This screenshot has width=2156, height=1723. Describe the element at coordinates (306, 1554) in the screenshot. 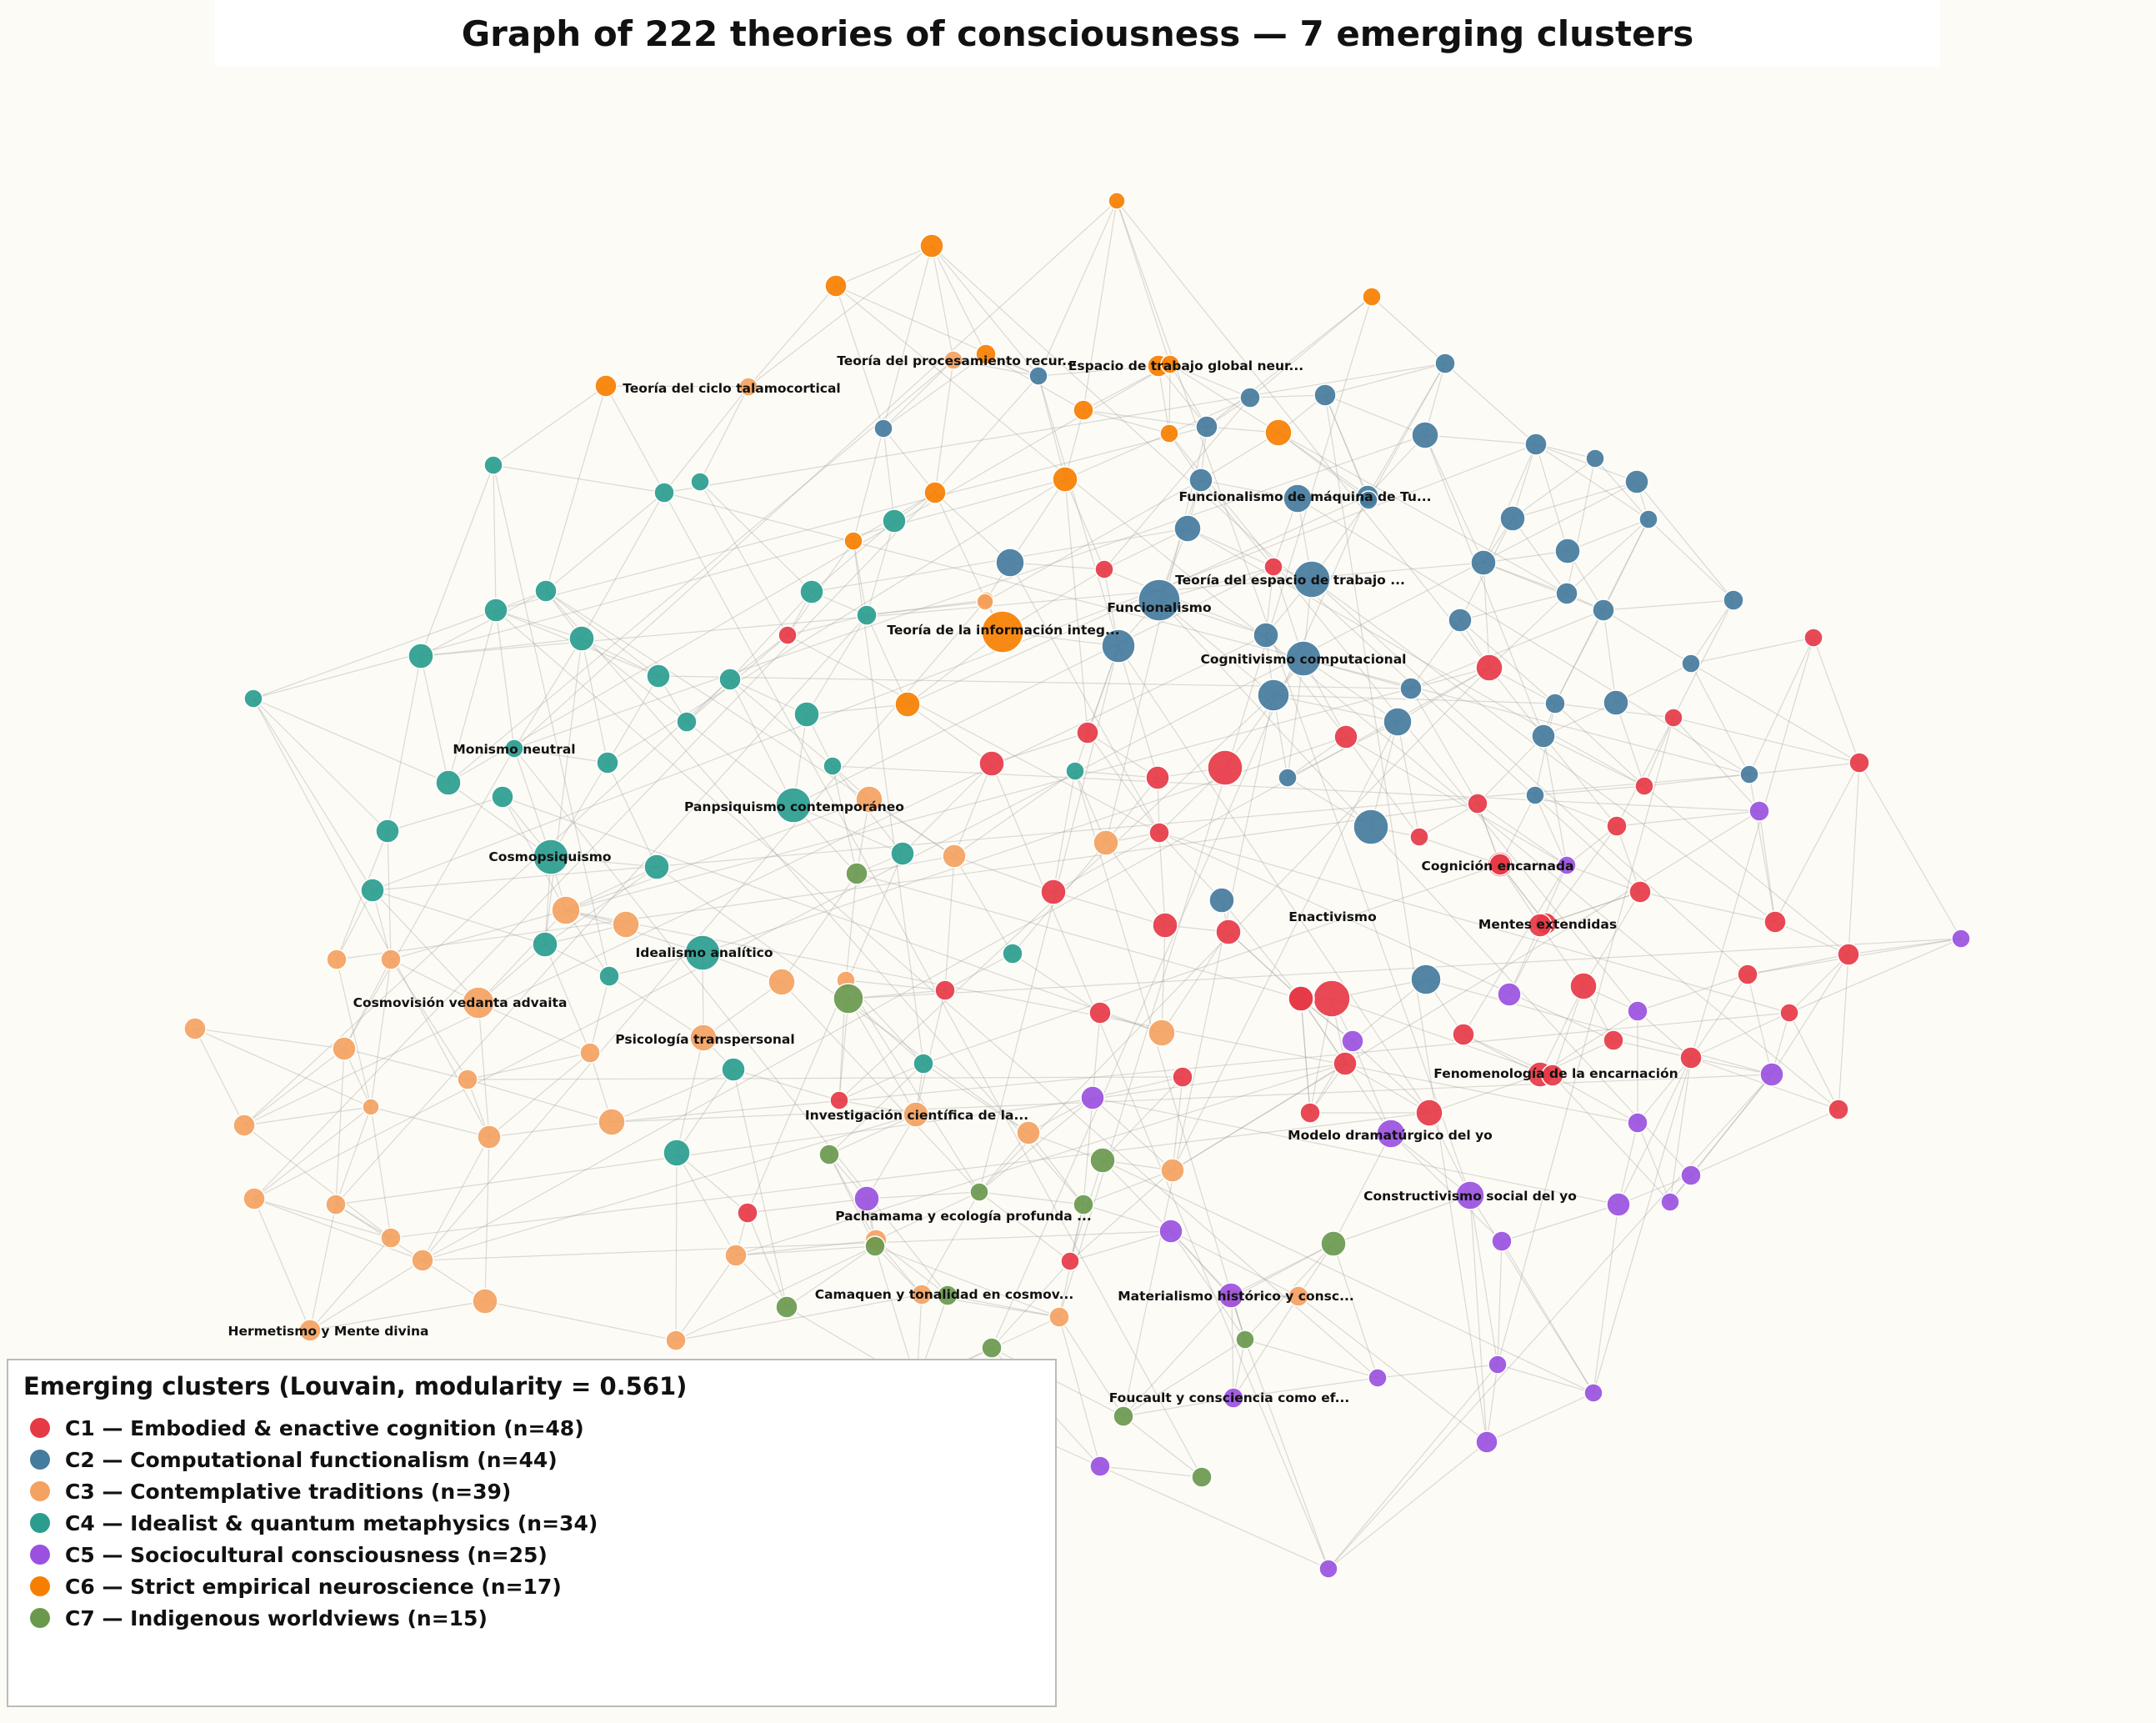

I see `legend-label-c5: C5 — Sociocultural consciousness (n=25)` at that location.